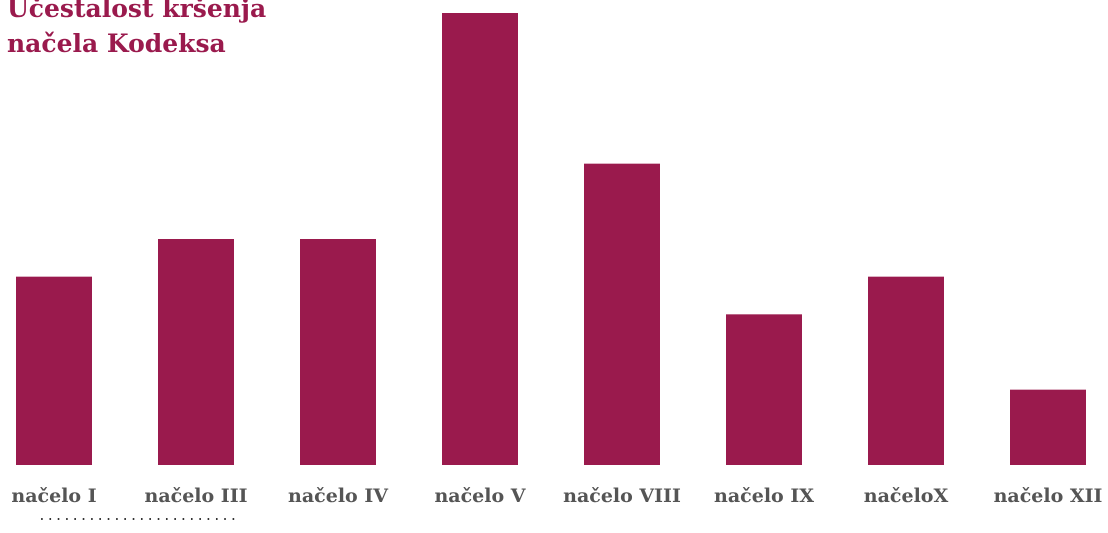 The height and width of the screenshot is (533, 1108). I want to click on x-tick-label: načelo VIII, so click(622, 496).